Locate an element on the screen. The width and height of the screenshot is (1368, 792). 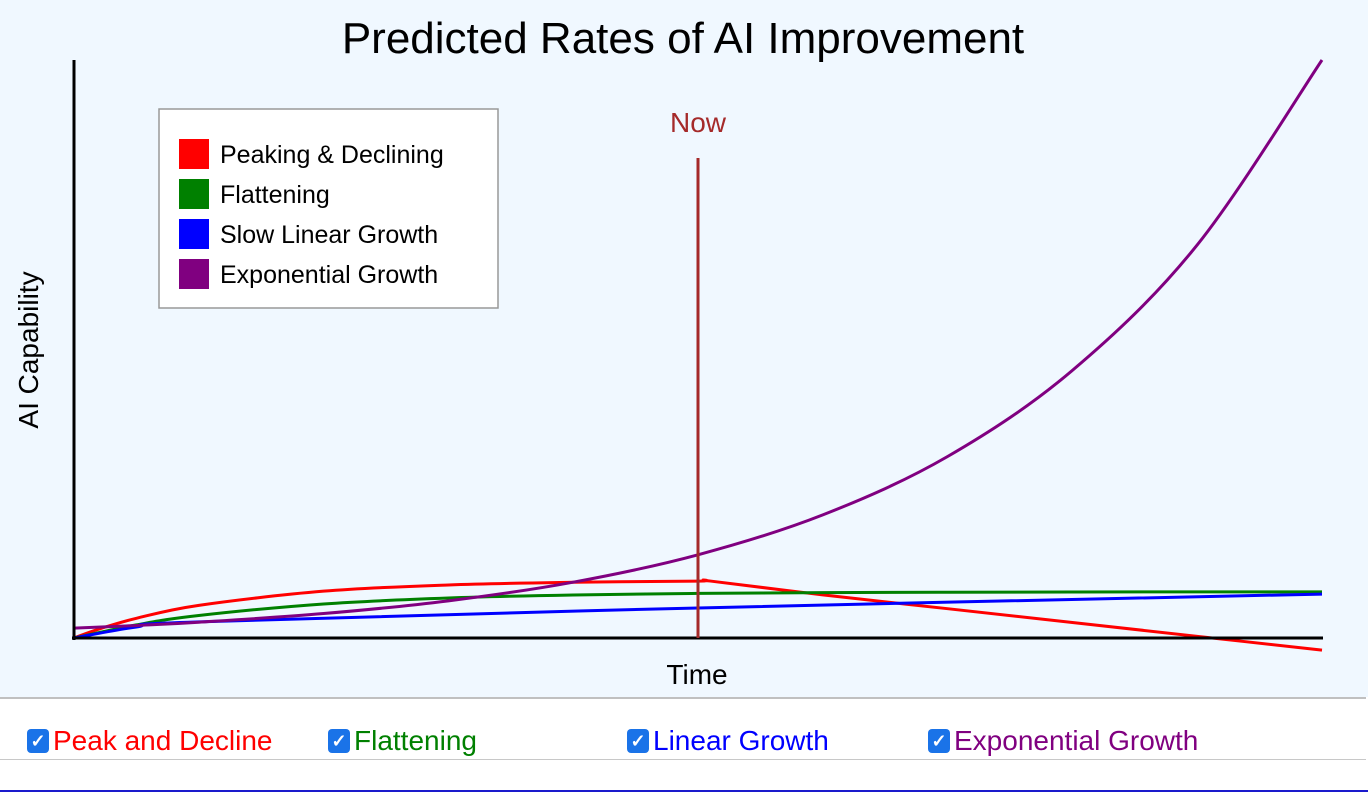
toggle-label: Flattening is located at coordinates (415, 740).